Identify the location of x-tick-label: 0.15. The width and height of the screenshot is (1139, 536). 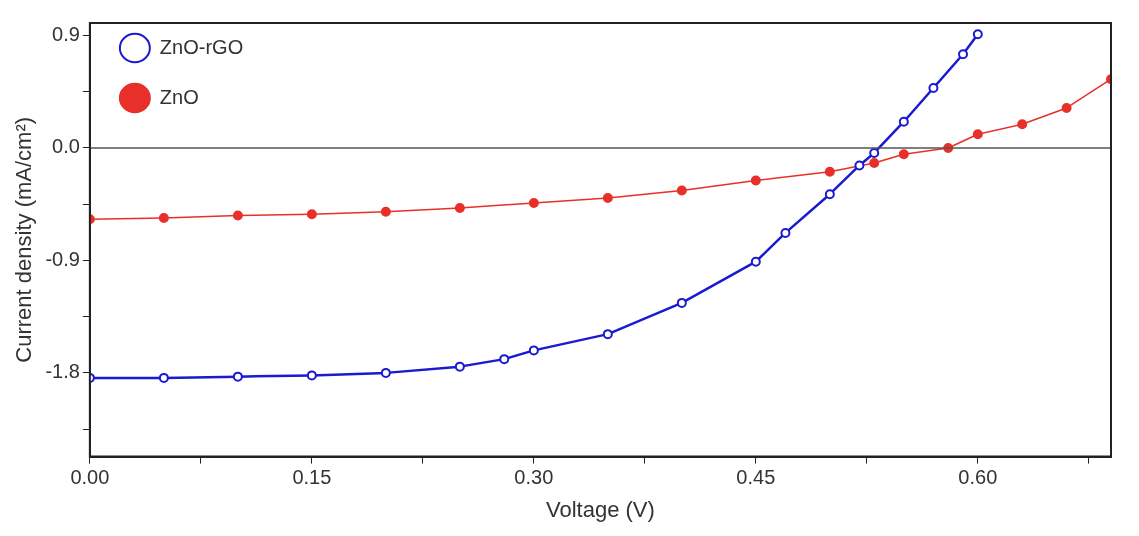
(312, 477).